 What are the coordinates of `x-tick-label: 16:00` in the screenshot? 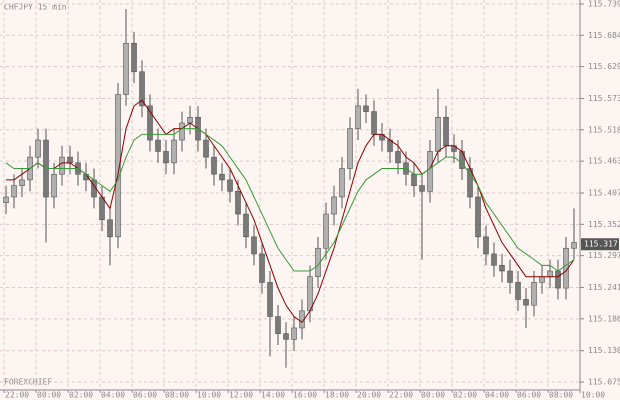 It's located at (305, 395).